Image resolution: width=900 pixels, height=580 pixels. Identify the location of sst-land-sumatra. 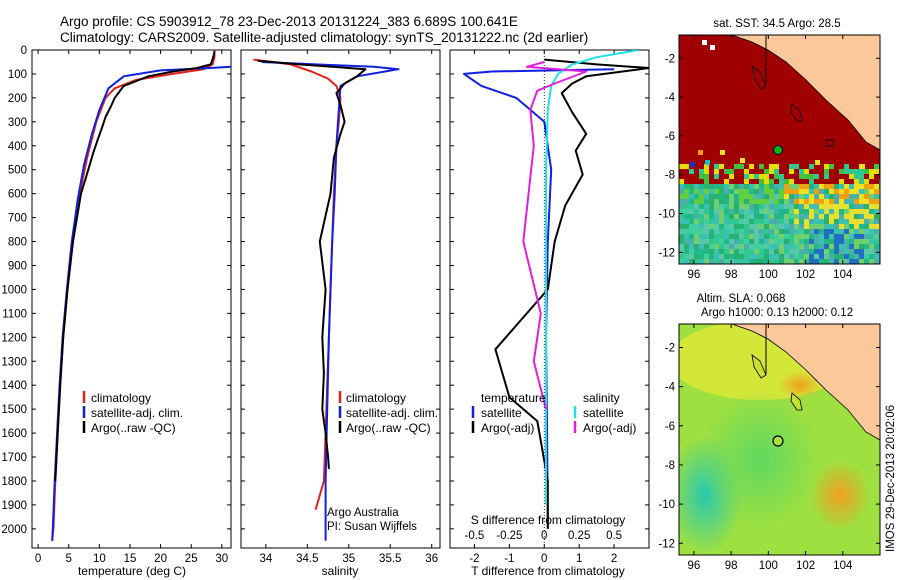
(805, 93).